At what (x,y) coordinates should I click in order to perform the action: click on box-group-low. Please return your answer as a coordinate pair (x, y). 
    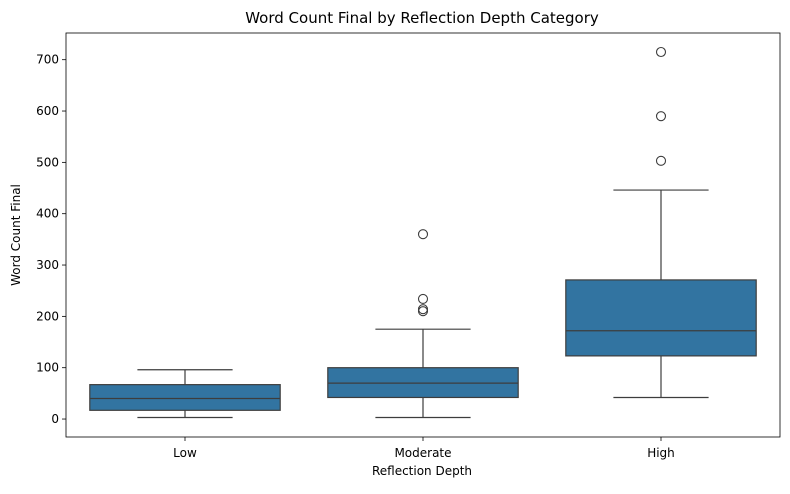
    Looking at the image, I should click on (185, 394).